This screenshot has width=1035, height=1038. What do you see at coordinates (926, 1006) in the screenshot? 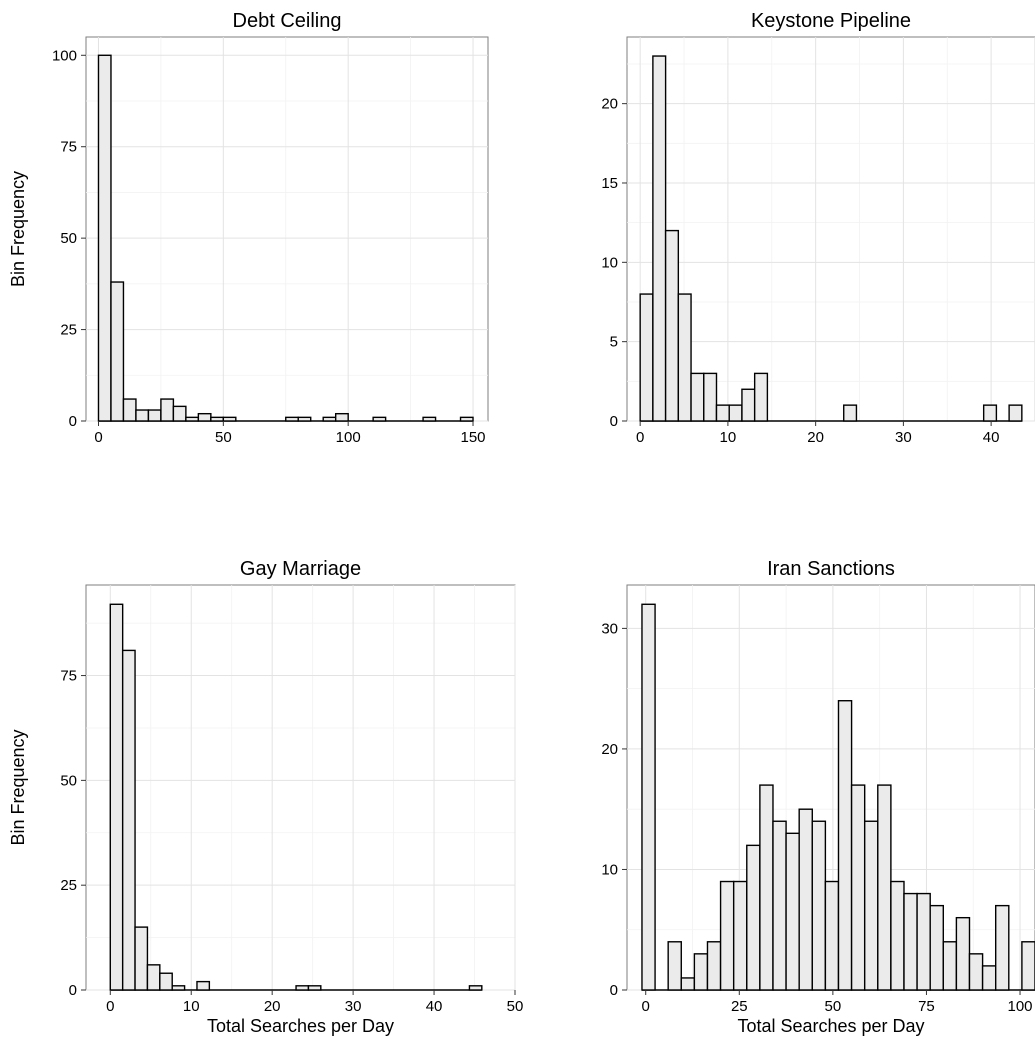
I see `x-tick-label: 75` at bounding box center [926, 1006].